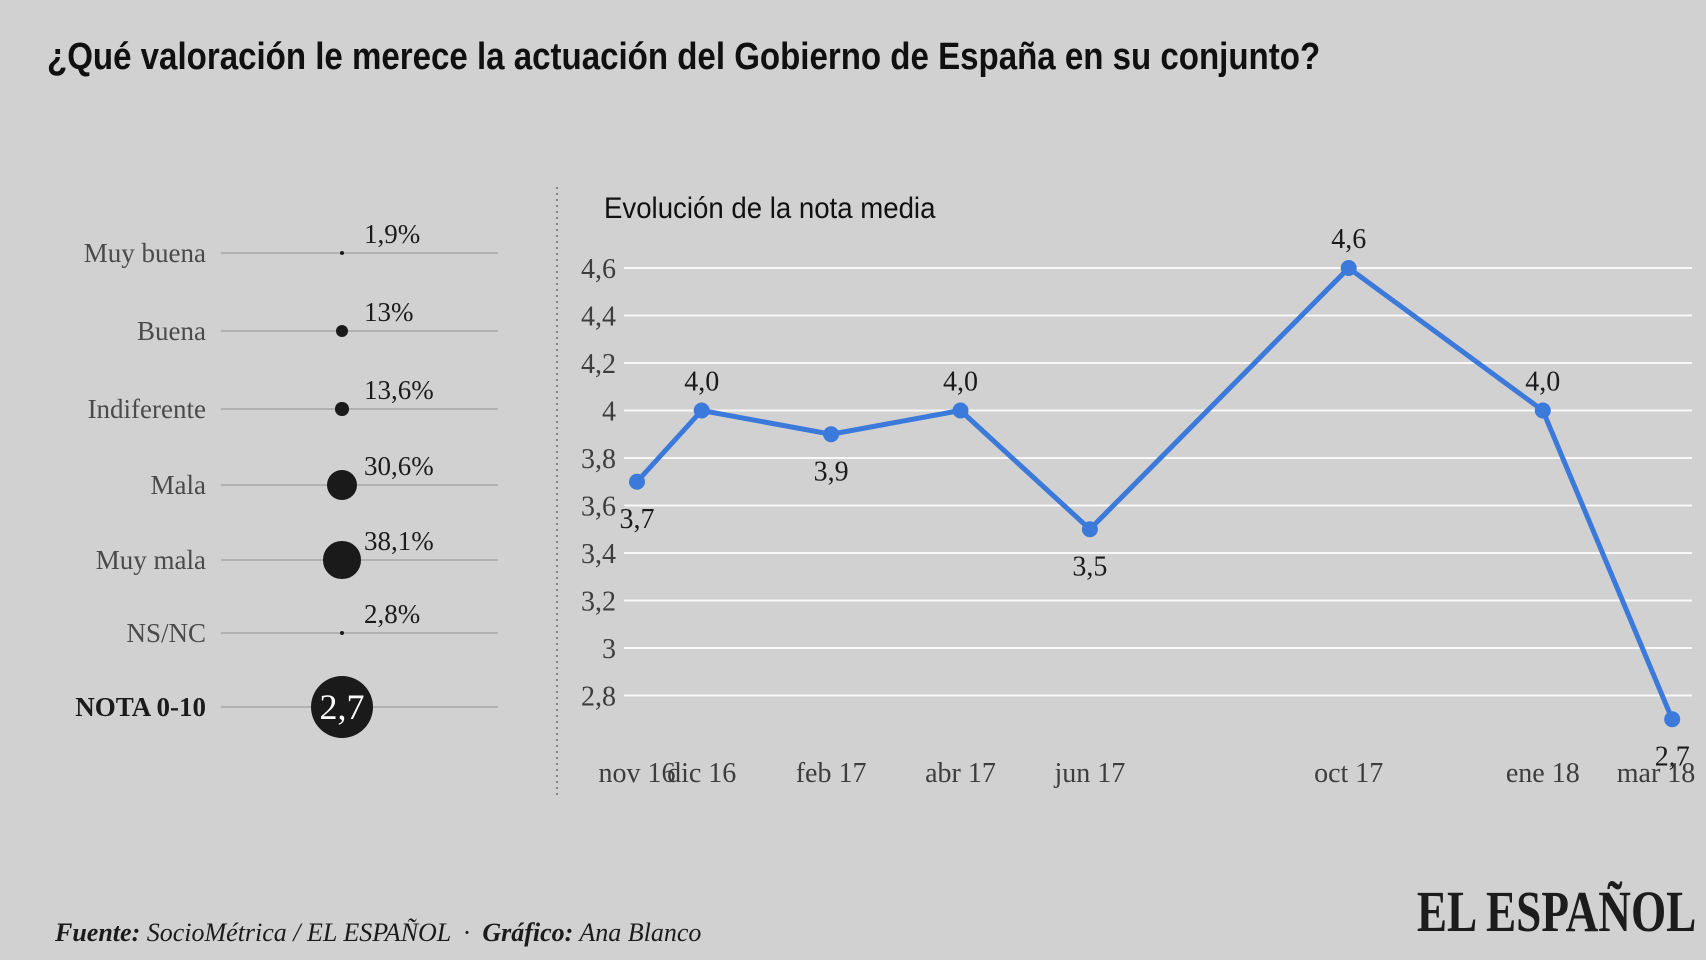 The height and width of the screenshot is (960, 1706). What do you see at coordinates (831, 773) in the screenshot?
I see `x-tick-label: feb 17` at bounding box center [831, 773].